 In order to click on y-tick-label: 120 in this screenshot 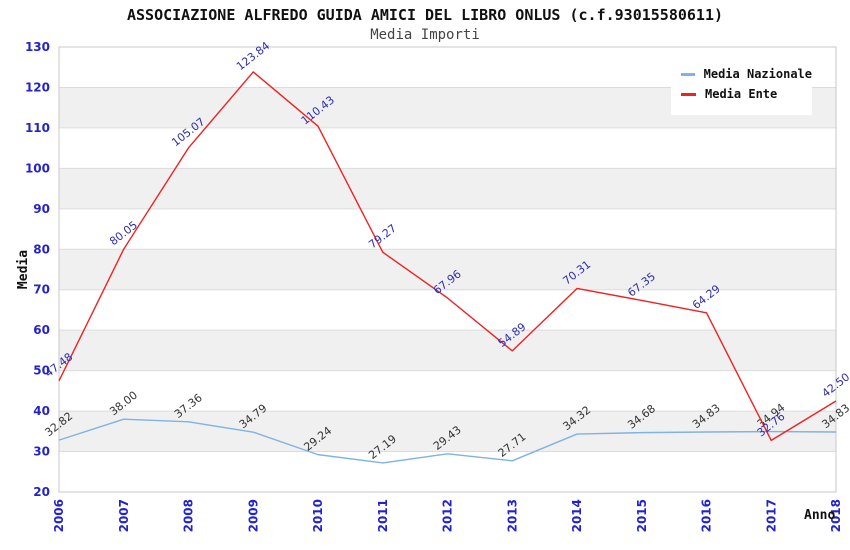, I will do `click(37, 87)`.